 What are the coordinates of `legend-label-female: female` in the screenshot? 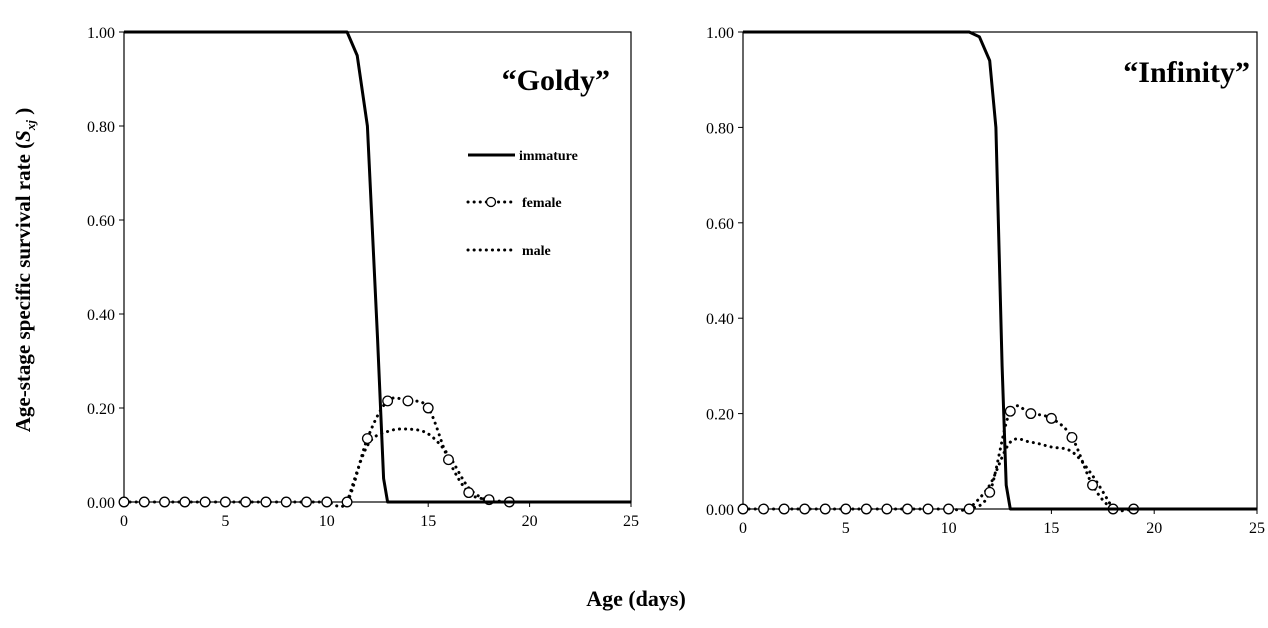 It's located at (542, 203).